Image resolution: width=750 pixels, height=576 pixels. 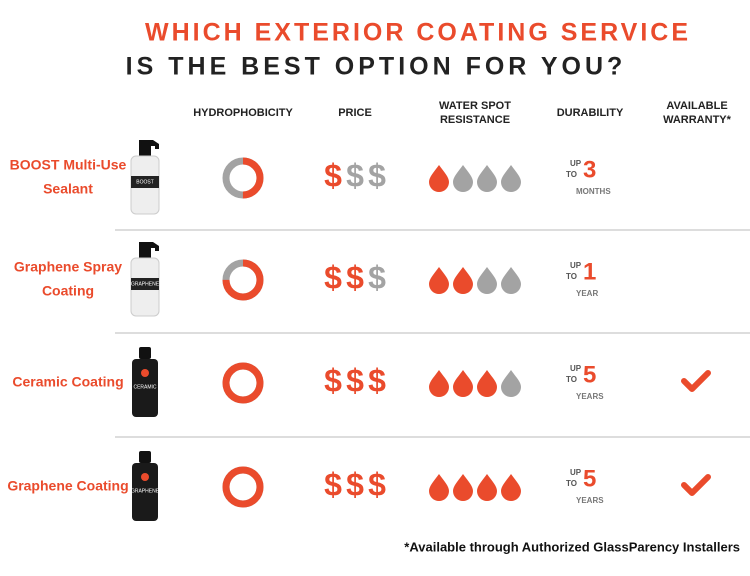 What do you see at coordinates (355, 113) in the screenshot?
I see `column-header: PRICE` at bounding box center [355, 113].